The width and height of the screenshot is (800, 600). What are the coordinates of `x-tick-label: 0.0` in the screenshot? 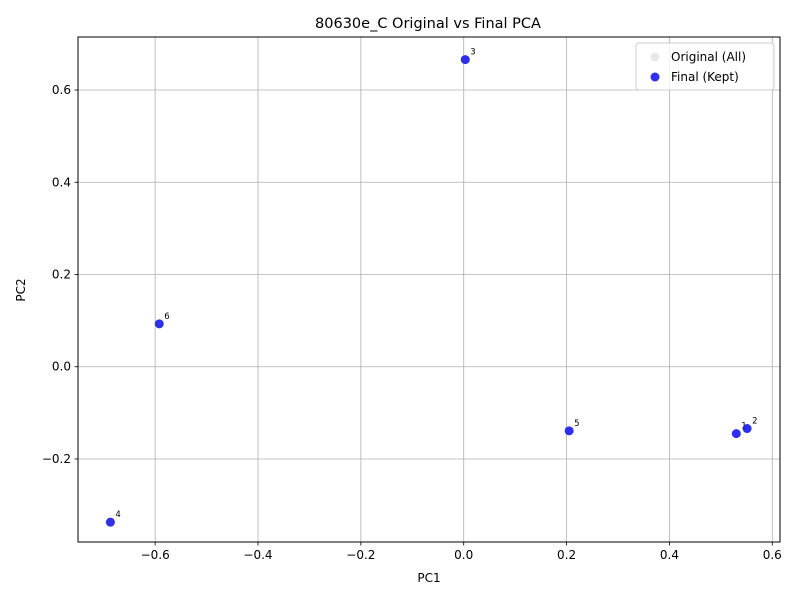 It's located at (463, 555).